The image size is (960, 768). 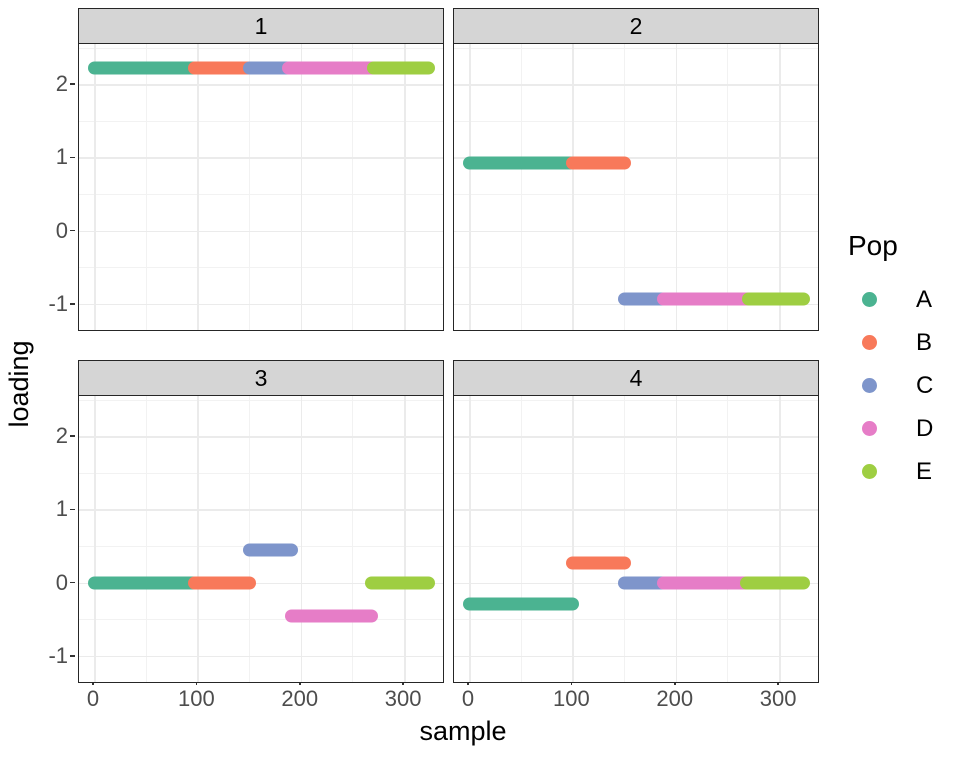 What do you see at coordinates (925, 385) in the screenshot?
I see `legend-label: C` at bounding box center [925, 385].